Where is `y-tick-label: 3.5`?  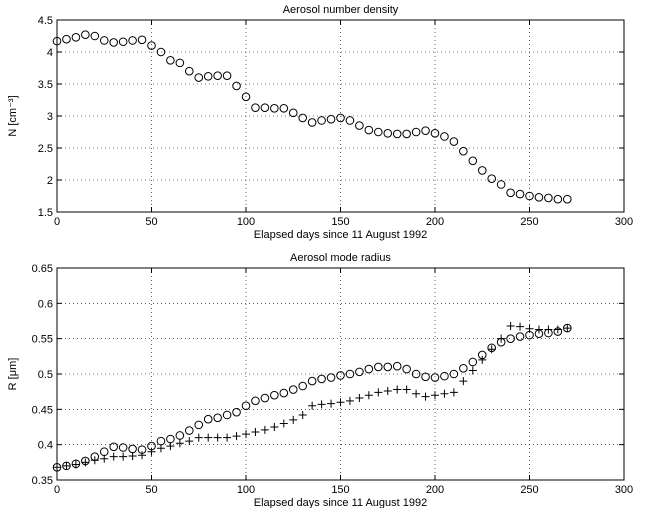 y-tick-label: 3.5 is located at coordinates (45, 85).